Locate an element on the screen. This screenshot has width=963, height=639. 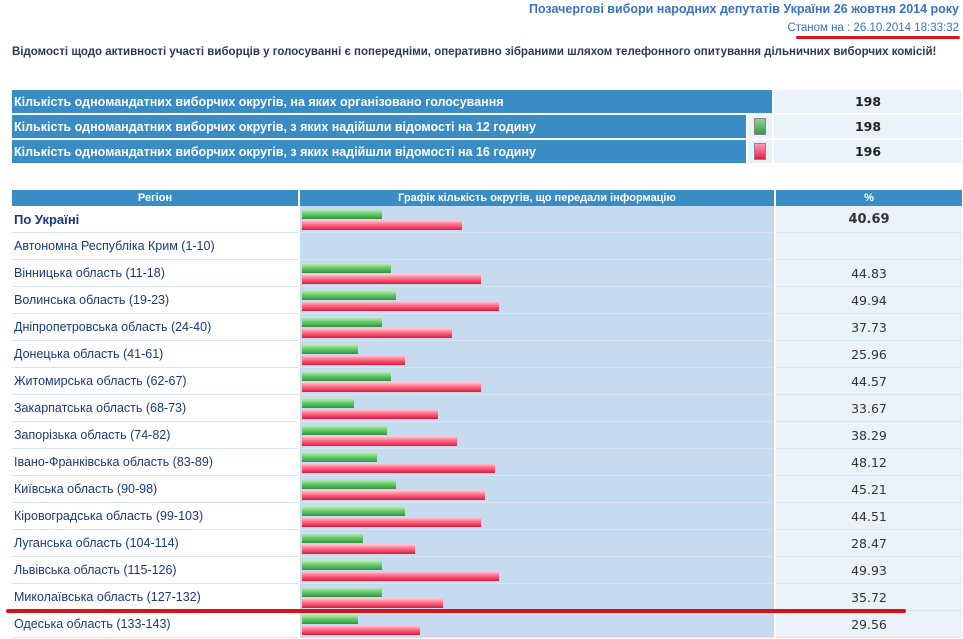
region-name: По Україні is located at coordinates (155, 219).